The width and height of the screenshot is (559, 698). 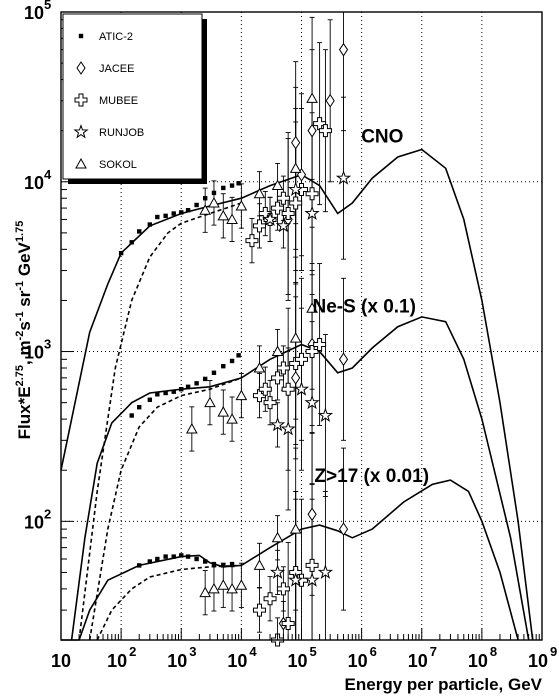 What do you see at coordinates (253, 651) in the screenshot?
I see `x-tick-exponent: 4` at bounding box center [253, 651].